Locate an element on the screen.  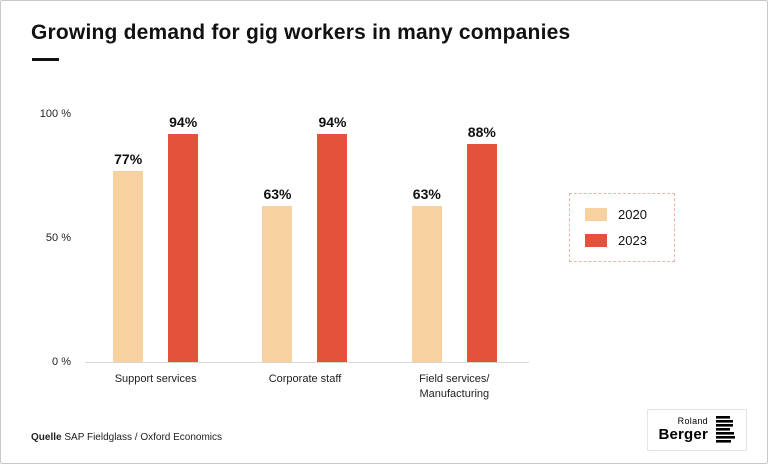
bar-group: 77% 94% Support services is located at coordinates (155, 258).